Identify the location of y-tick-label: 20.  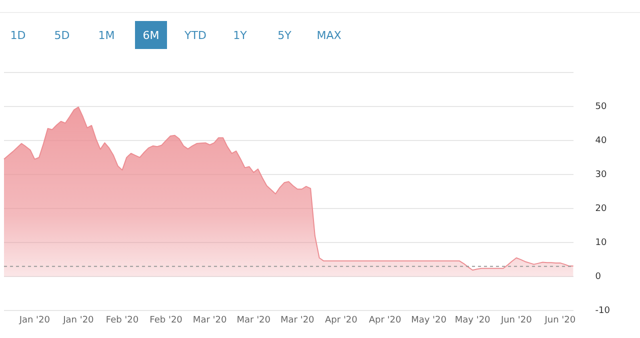
(601, 209).